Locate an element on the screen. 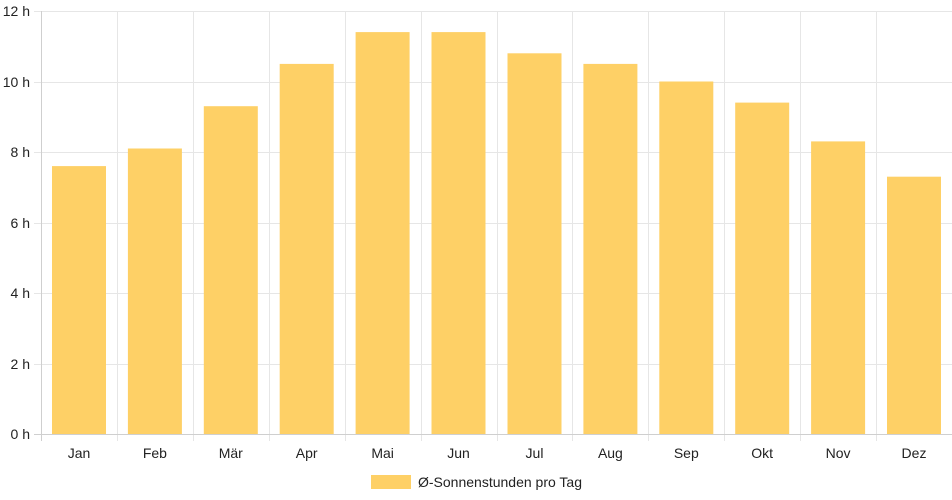 Image resolution: width=952 pixels, height=500 pixels. y-tick-label: 2 h is located at coordinates (20, 364).